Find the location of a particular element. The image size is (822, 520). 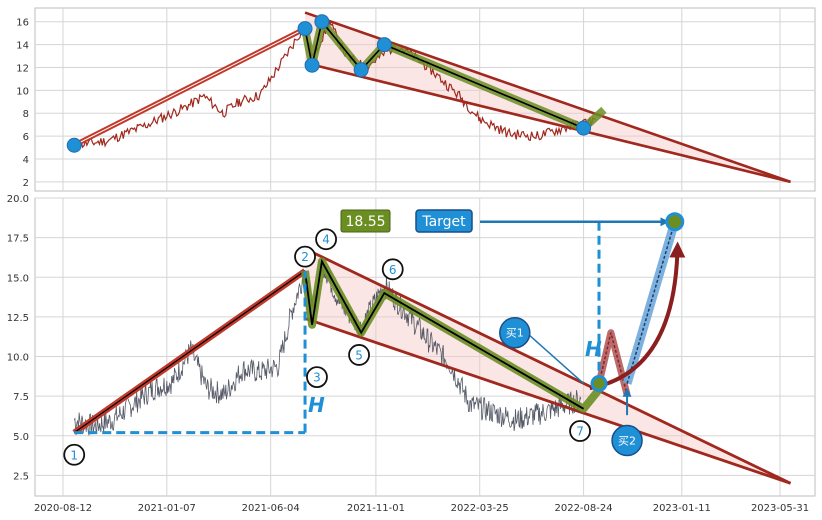

x-tick-label: 2023-05-31 is located at coordinates (780, 508).